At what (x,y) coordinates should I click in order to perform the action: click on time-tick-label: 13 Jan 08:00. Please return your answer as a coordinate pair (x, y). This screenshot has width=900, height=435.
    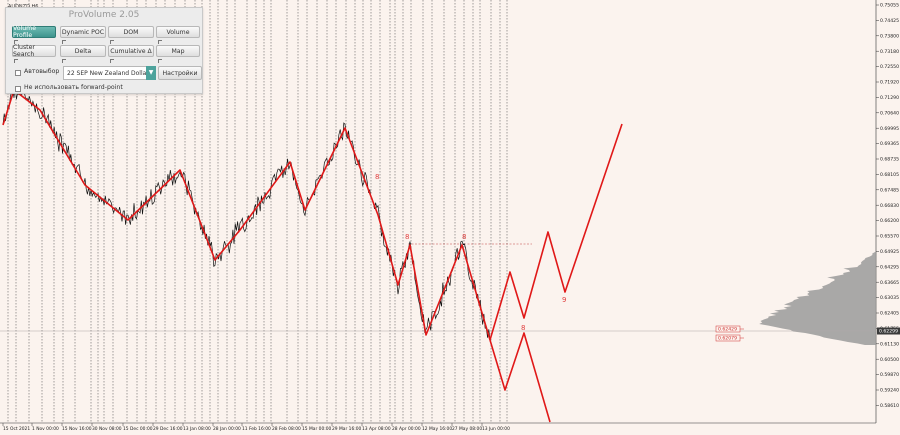
    Looking at the image, I should click on (197, 429).